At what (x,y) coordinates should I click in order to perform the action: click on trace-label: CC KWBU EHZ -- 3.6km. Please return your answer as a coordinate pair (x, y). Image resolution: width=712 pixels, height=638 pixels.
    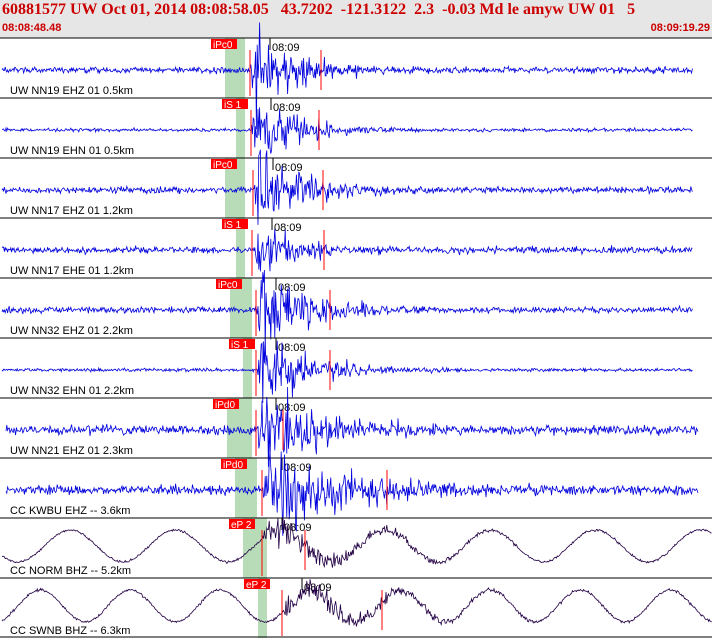
    Looking at the image, I should click on (70, 511).